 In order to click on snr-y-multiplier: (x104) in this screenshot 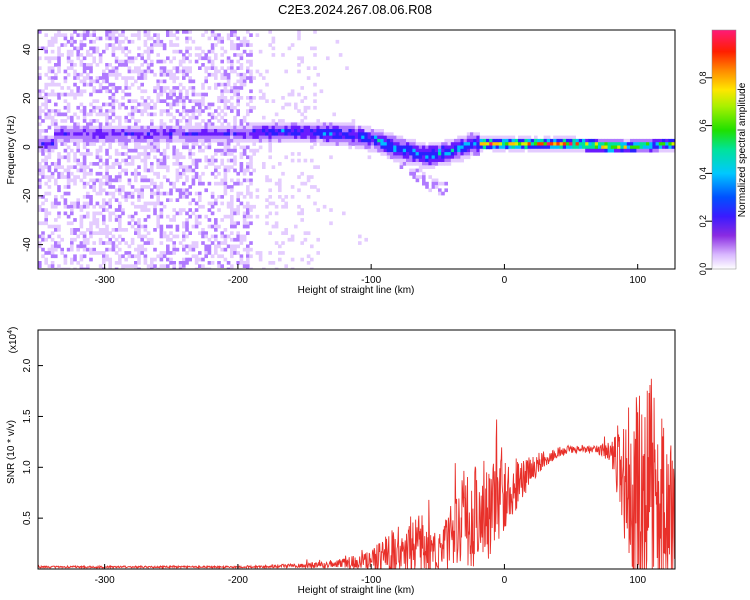, I will do `click(13, 340)`.